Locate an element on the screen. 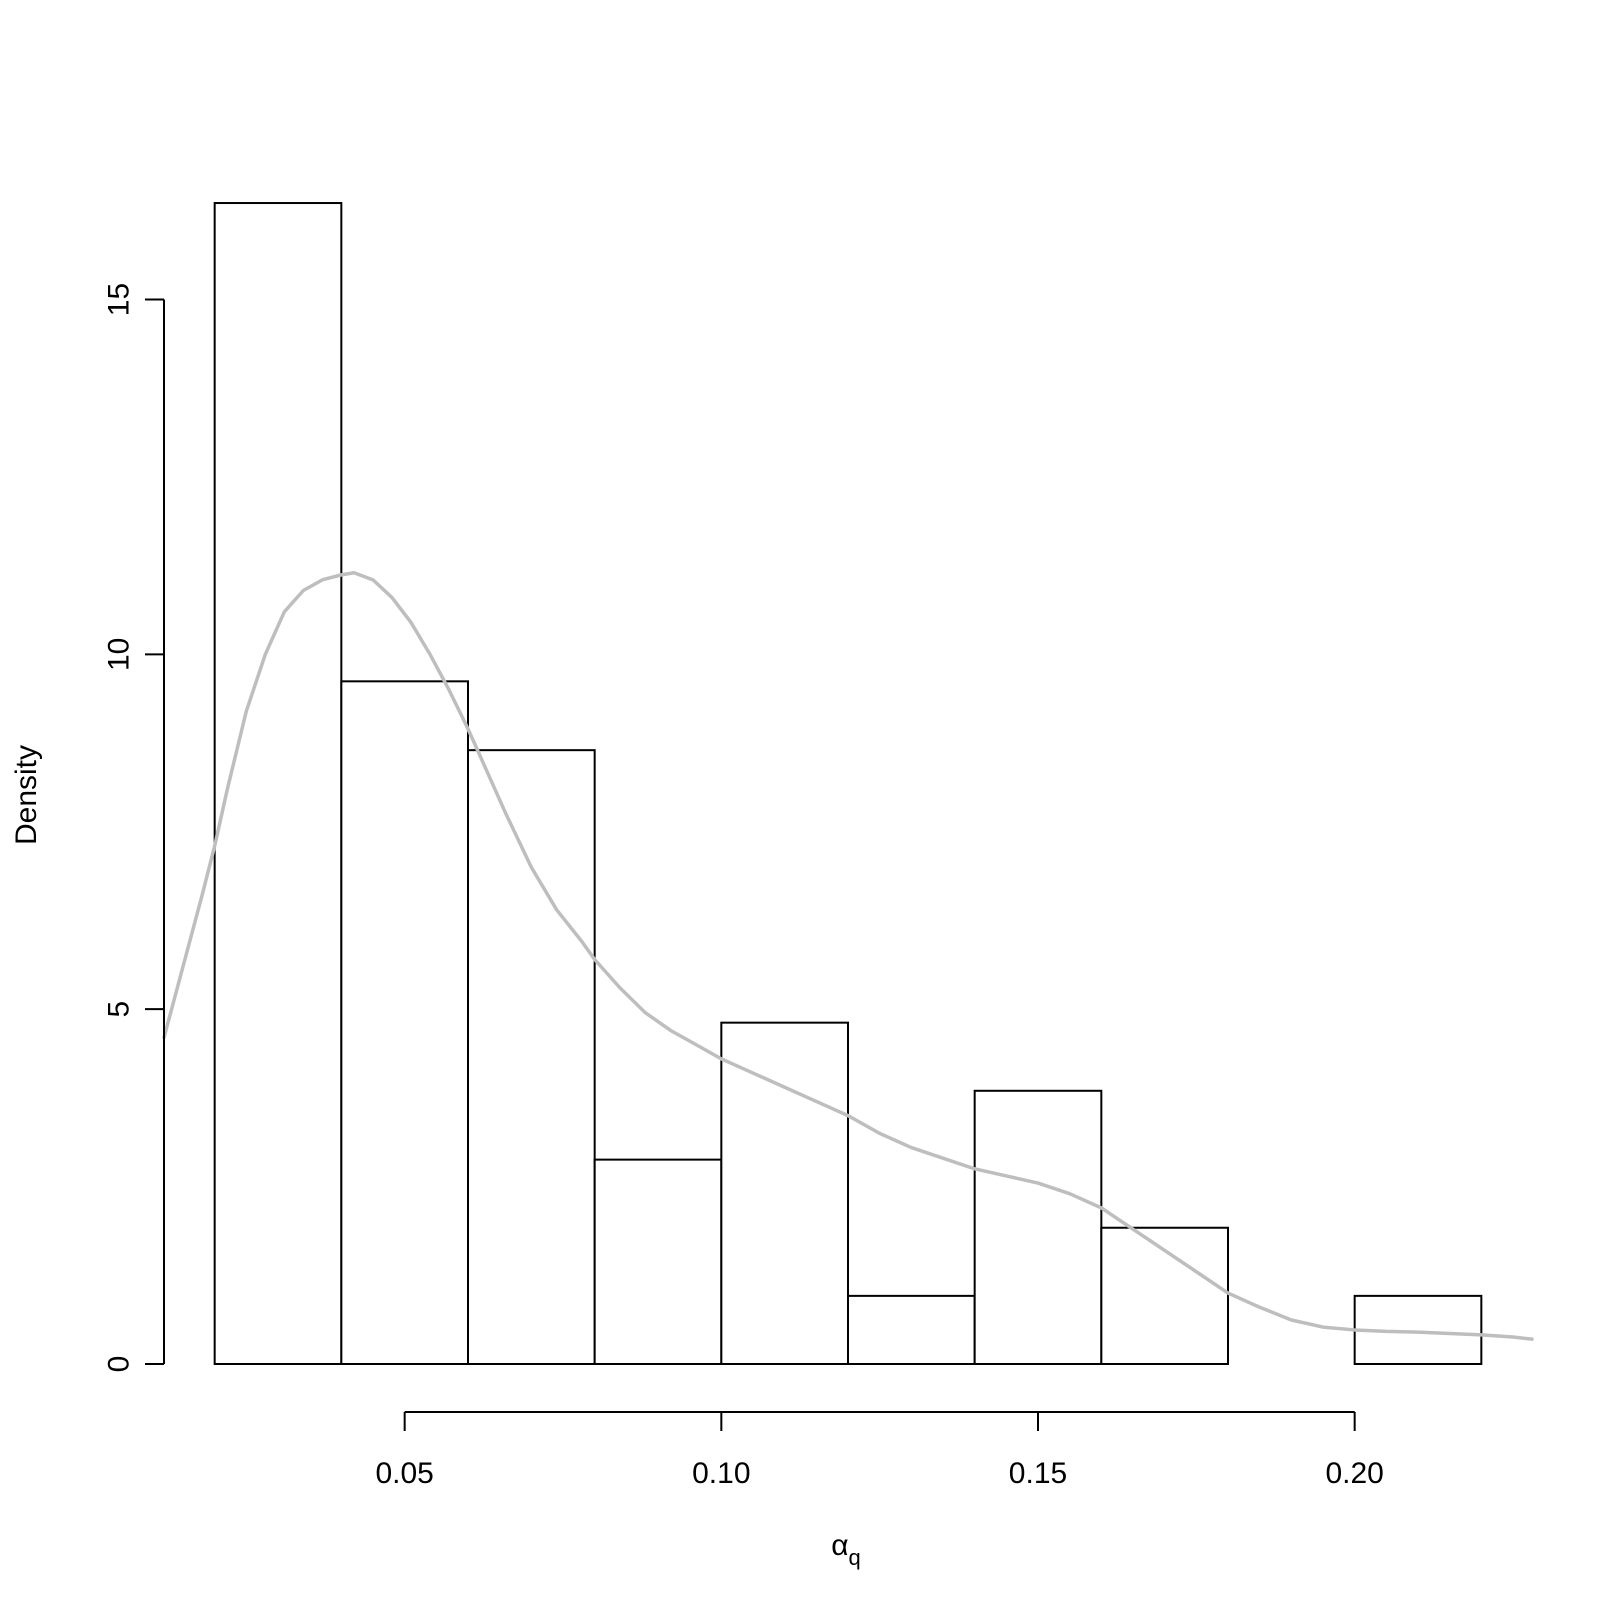 This screenshot has width=1600, height=1600. y-axis-title: Density is located at coordinates (26, 795).